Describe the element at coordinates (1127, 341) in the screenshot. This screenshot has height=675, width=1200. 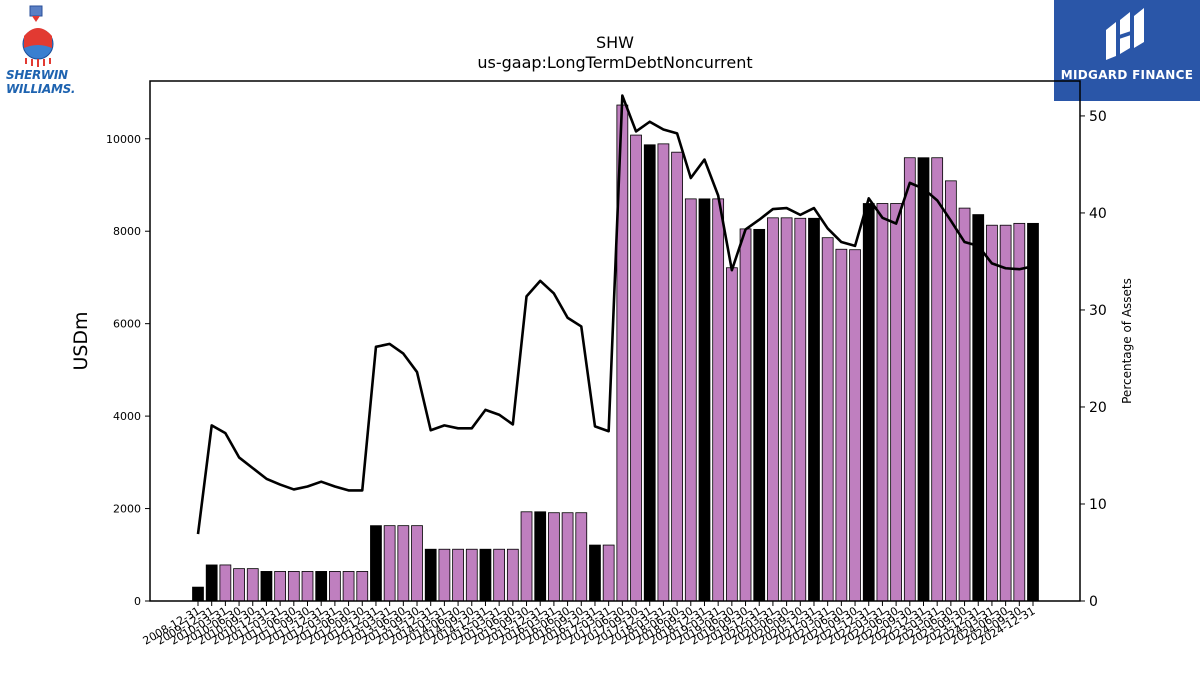
I see `y2-axis-label: Percentage of Assets` at that location.